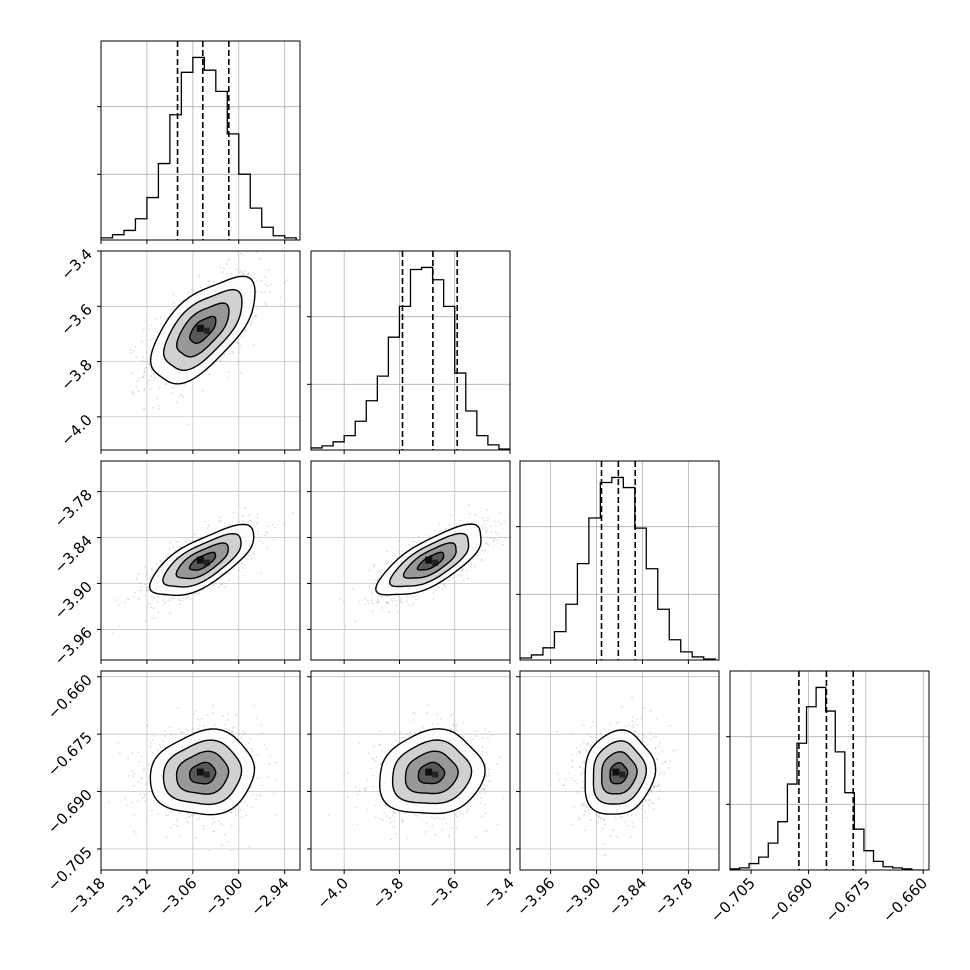  What do you see at coordinates (410, 560) in the screenshot?
I see `panel-frame` at bounding box center [410, 560].